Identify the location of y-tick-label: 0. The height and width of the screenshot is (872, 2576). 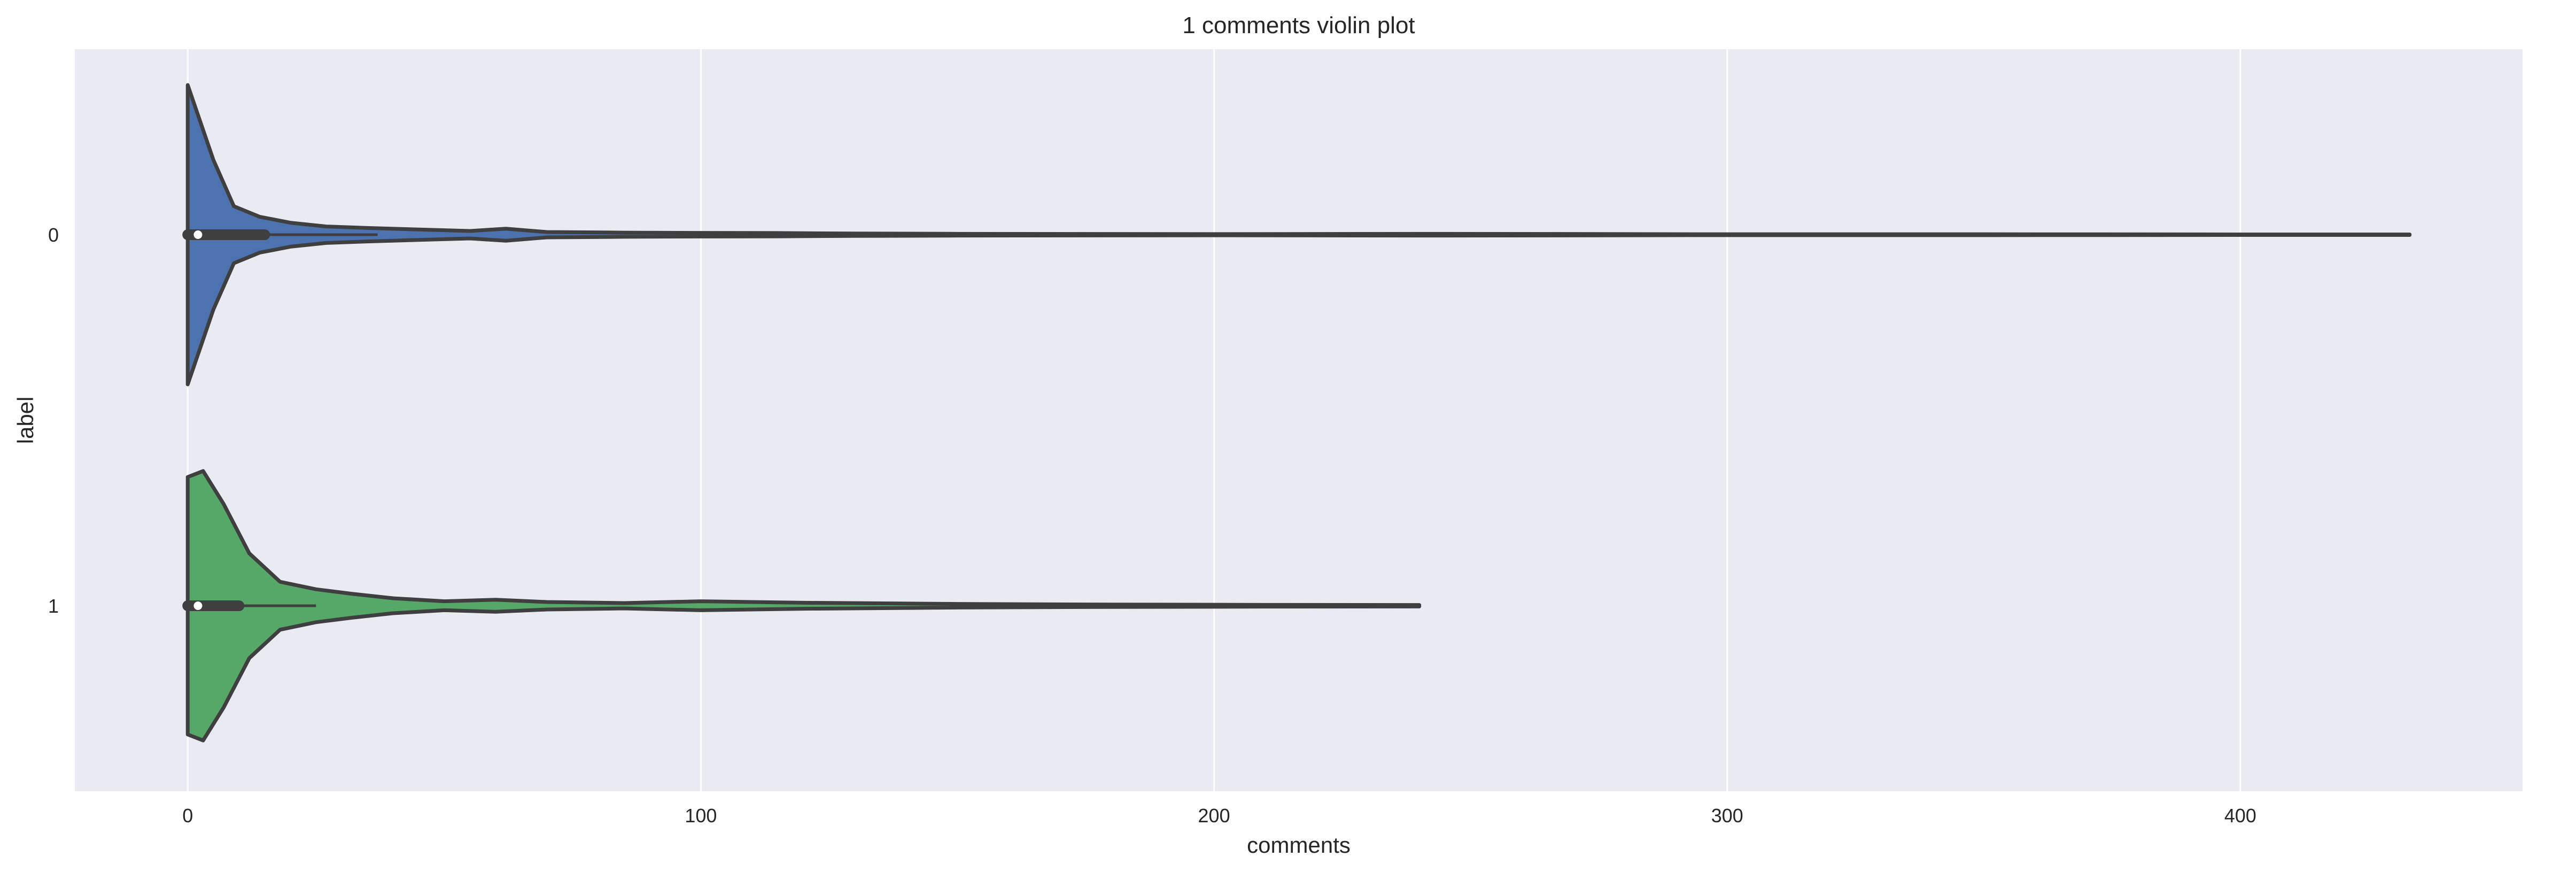
(53, 235).